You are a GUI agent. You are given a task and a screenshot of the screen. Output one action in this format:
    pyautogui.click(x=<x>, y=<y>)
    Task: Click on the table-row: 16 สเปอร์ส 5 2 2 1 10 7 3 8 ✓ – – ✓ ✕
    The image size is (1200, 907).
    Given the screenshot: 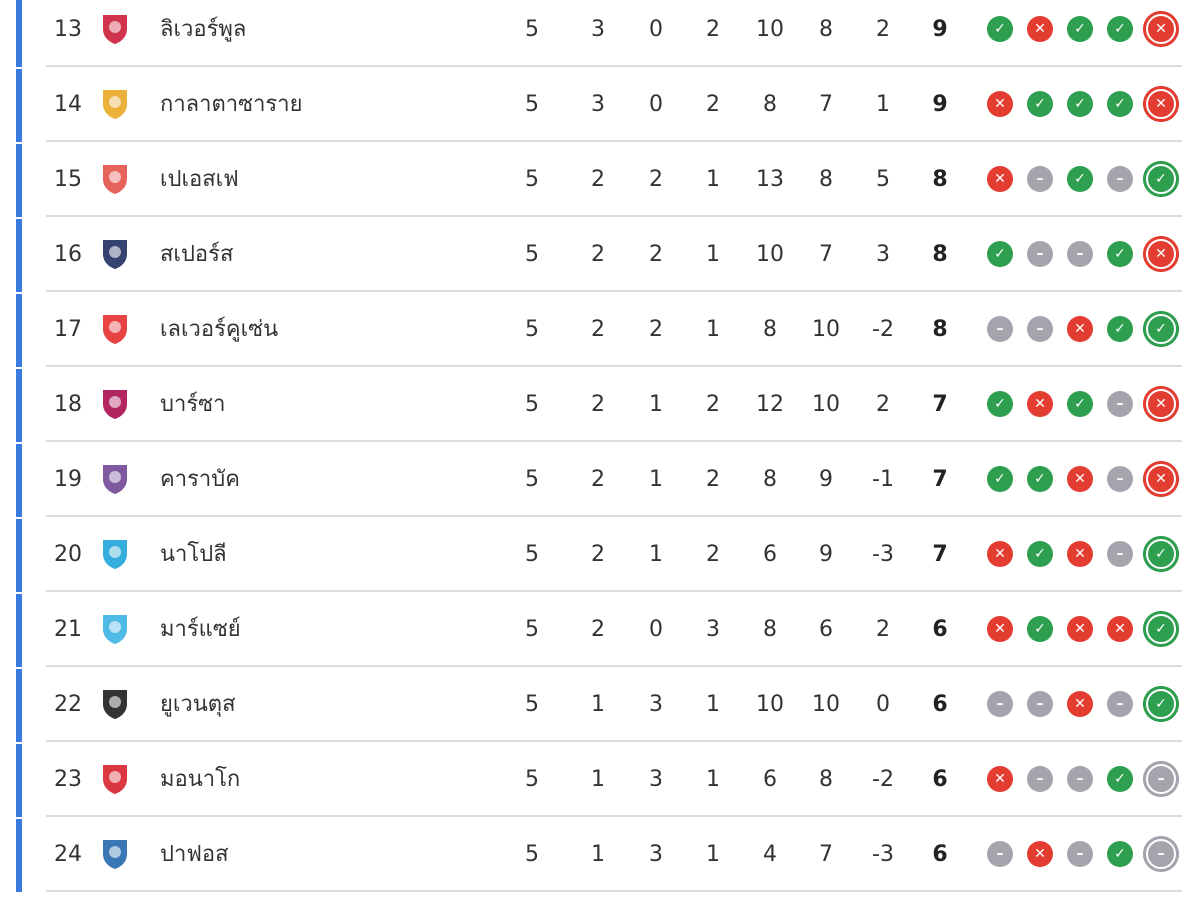 What is the action you would take?
    pyautogui.click(x=600, y=254)
    